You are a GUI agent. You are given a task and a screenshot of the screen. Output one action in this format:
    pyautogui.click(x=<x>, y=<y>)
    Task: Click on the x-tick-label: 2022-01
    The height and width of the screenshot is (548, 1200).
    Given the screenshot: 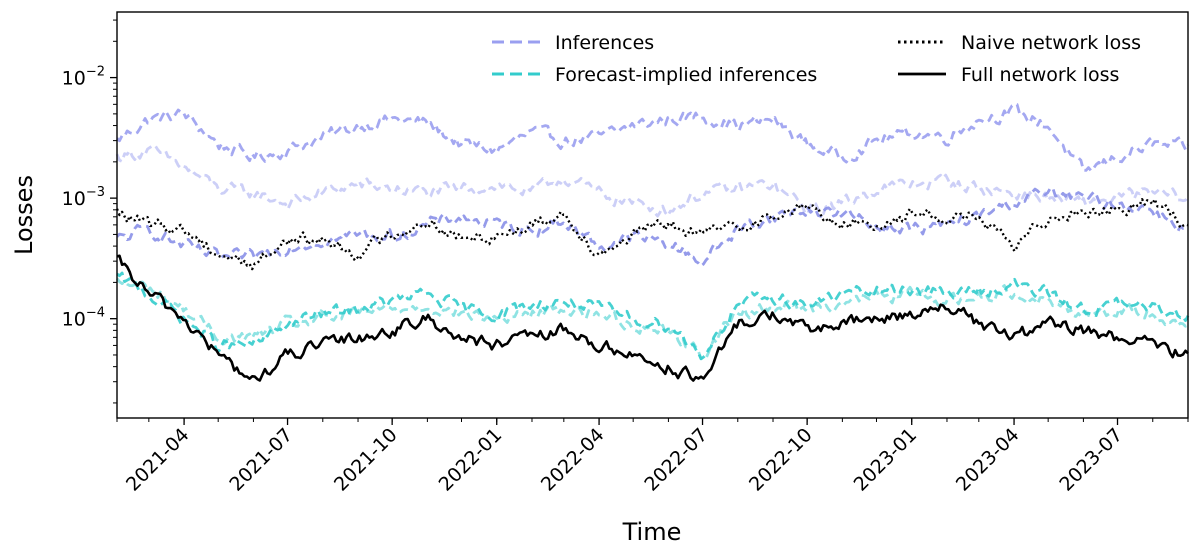 What is the action you would take?
    pyautogui.click(x=471, y=460)
    